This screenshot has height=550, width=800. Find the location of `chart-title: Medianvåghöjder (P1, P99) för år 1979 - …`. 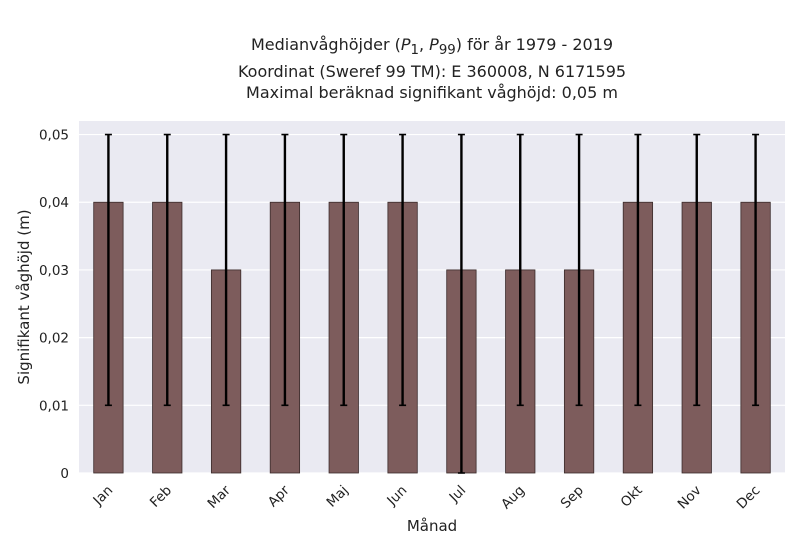

chart-title: Medianvåghöjder (P1, P99) för år 1979 - … is located at coordinates (400, 68).